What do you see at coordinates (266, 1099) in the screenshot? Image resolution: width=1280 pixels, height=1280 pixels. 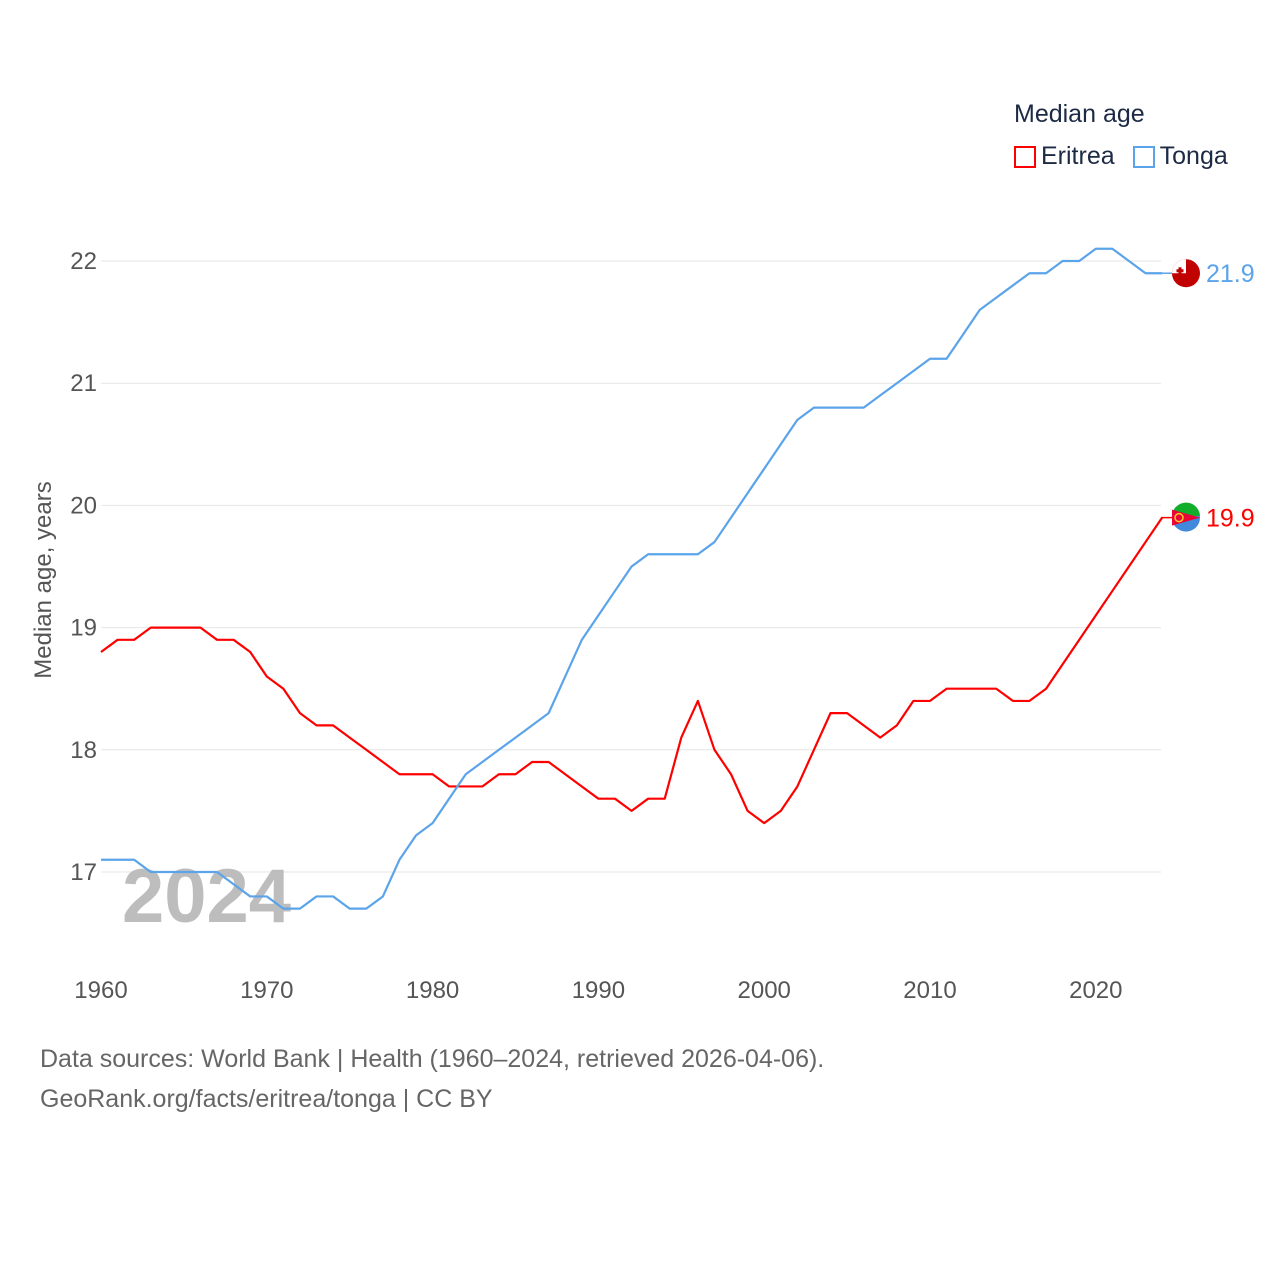 I see `footer-link: GeoRank.org/facts/eritrea/tonga | CC BY` at bounding box center [266, 1099].